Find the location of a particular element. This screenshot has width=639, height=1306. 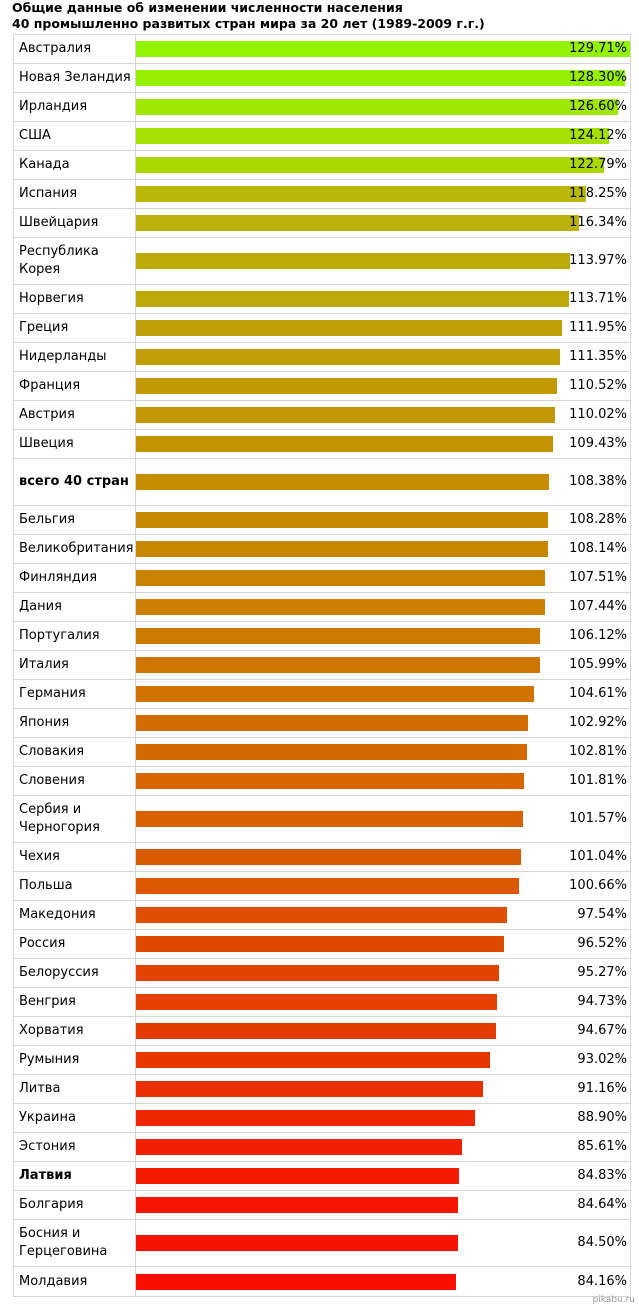

bar-row: Белоруссия 95.27% is located at coordinates (322, 973).